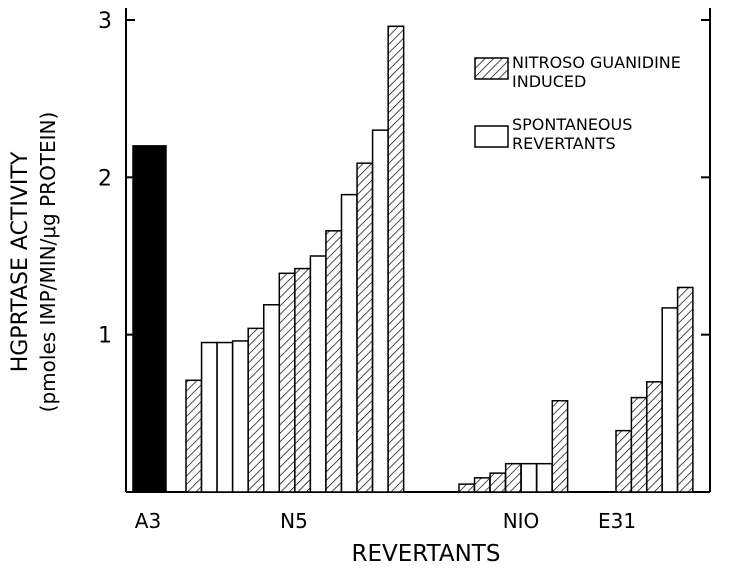 The image size is (730, 569). What do you see at coordinates (572, 124) in the screenshot?
I see `legend-label-spont-line1: SPONTANEOUS` at bounding box center [572, 124].